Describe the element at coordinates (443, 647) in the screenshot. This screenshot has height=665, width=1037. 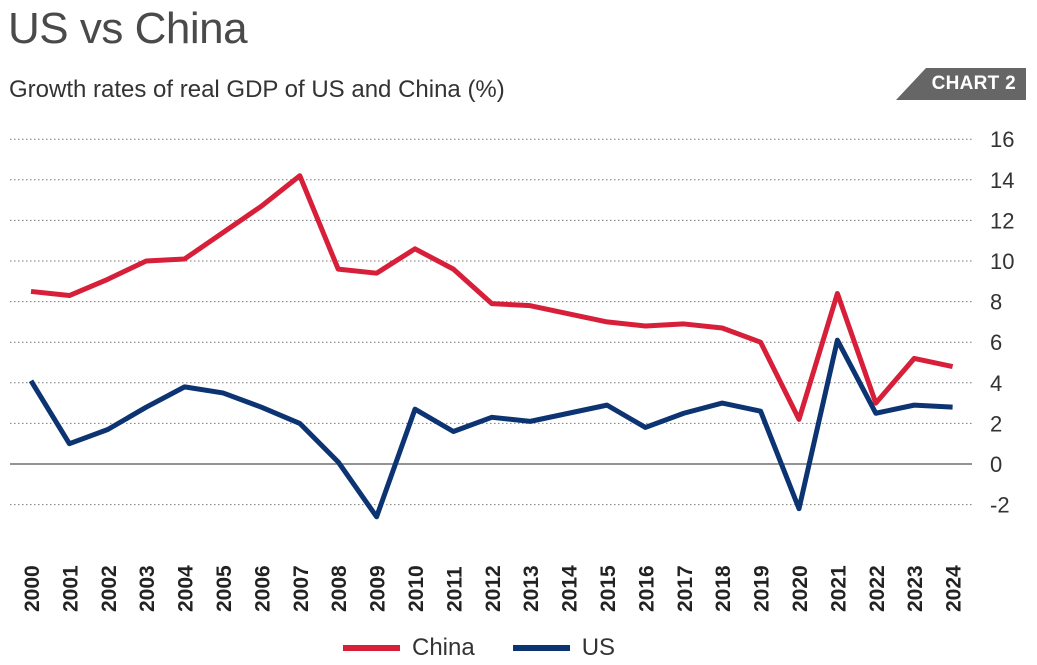
I see `legend-label-china: China` at that location.